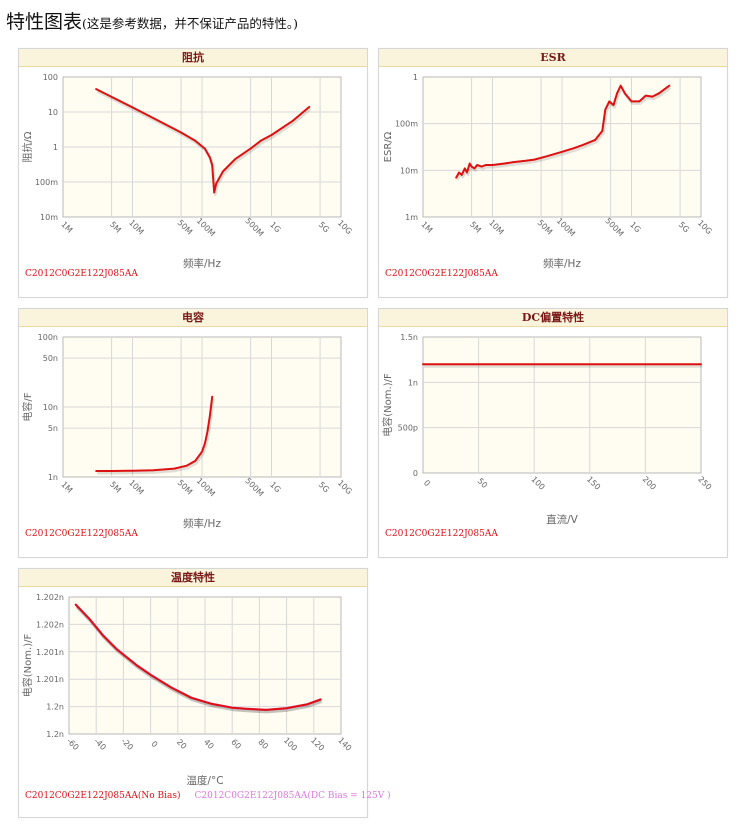 The image size is (750, 830). Describe the element at coordinates (411, 217) in the screenshot. I see `y-tick-label: 1m` at that location.